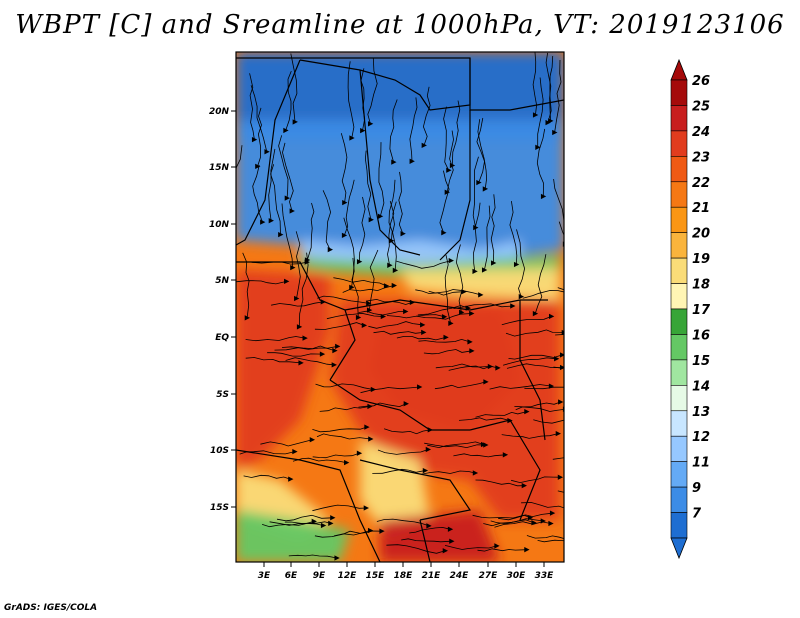 This screenshot has height=618, width=800. I want to click on colorbar-label: 14, so click(701, 386).